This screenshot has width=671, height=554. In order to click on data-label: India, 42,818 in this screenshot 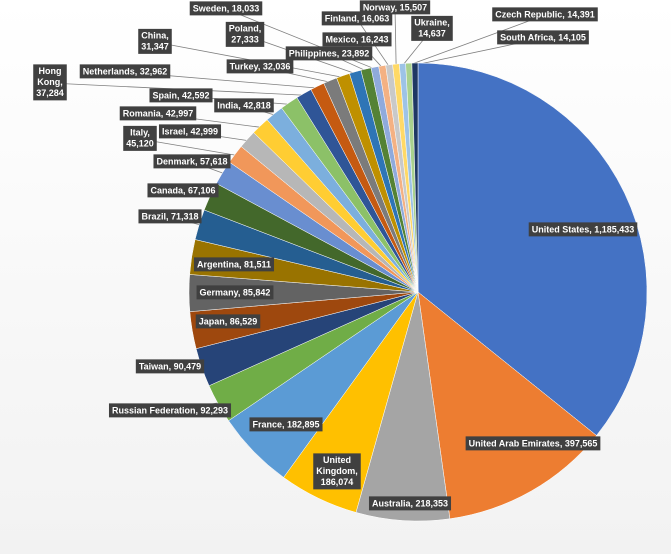, I will do `click(244, 105)`.